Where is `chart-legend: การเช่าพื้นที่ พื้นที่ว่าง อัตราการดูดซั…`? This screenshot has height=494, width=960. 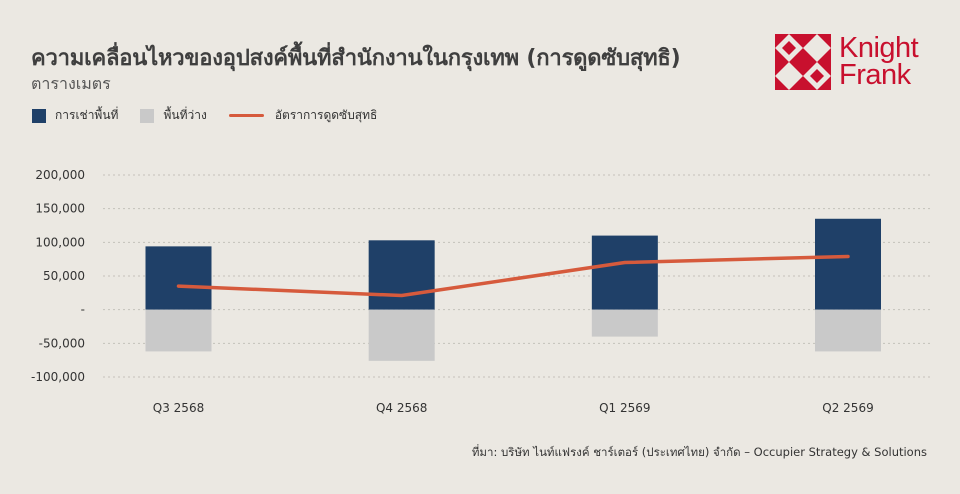 chart-legend: การเช่าพื้นที่ พื้นที่ว่าง อัตราการดูดซั… is located at coordinates (215, 115).